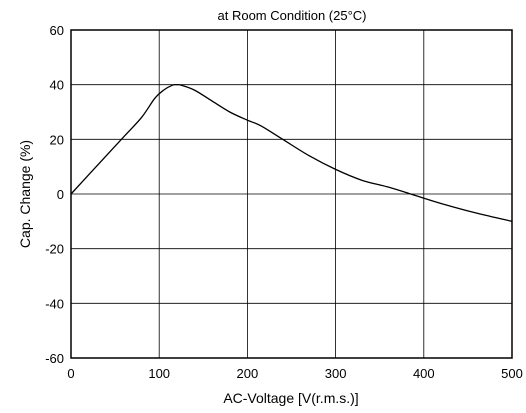 This screenshot has height=413, width=526. Describe the element at coordinates (25, 194) in the screenshot. I see `y-axis-label: Cap. Change (%)` at that location.